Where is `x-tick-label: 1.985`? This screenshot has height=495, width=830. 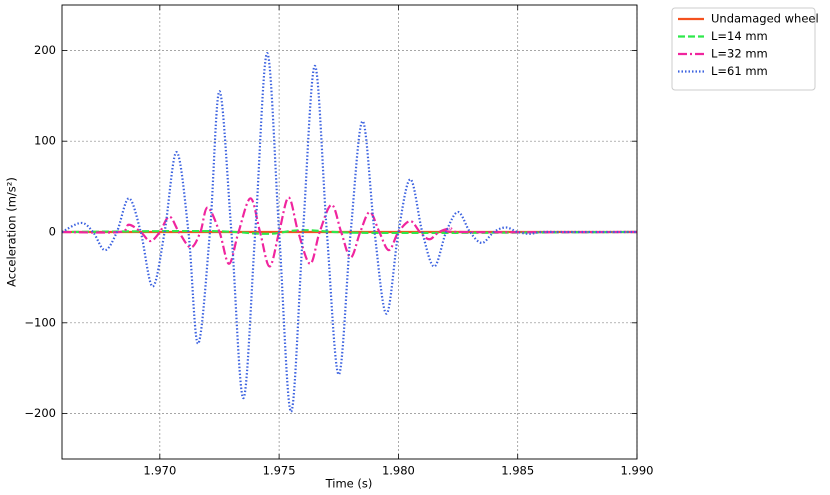
x-tick-label: 1.985 is located at coordinates (517, 471).